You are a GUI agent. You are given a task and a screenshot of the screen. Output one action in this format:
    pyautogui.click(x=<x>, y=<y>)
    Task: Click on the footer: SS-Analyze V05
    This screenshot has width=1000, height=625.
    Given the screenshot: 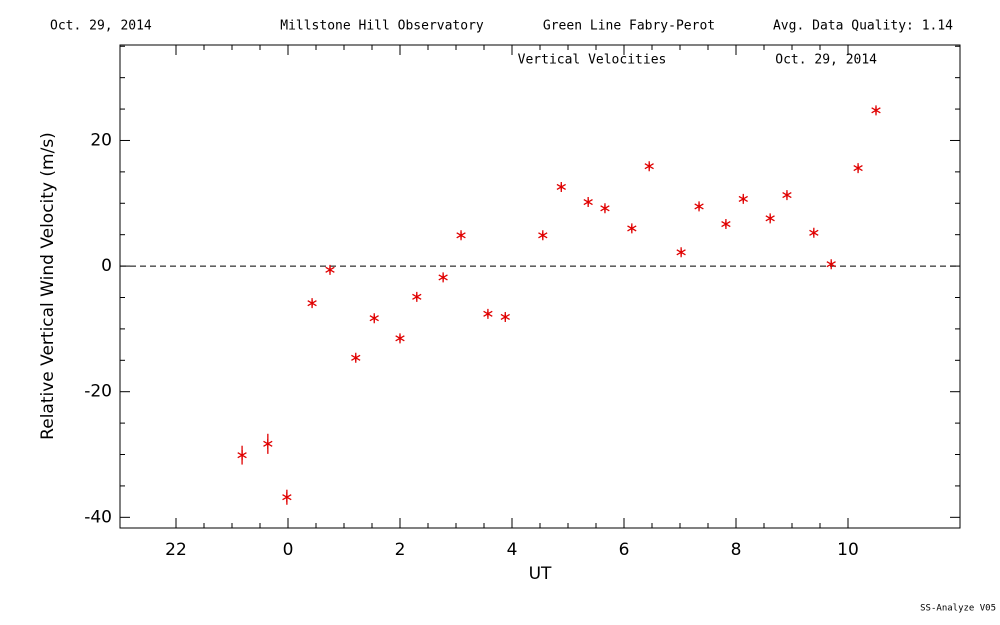 What is the action you would take?
    pyautogui.click(x=958, y=609)
    